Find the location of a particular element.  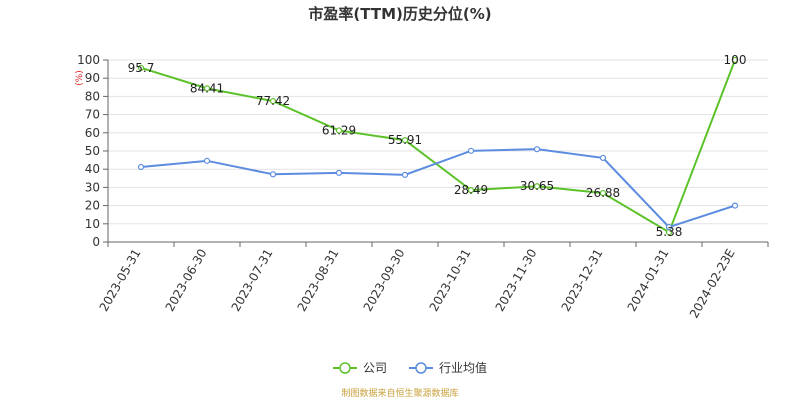

legend-label: 公司 is located at coordinates (375, 368).